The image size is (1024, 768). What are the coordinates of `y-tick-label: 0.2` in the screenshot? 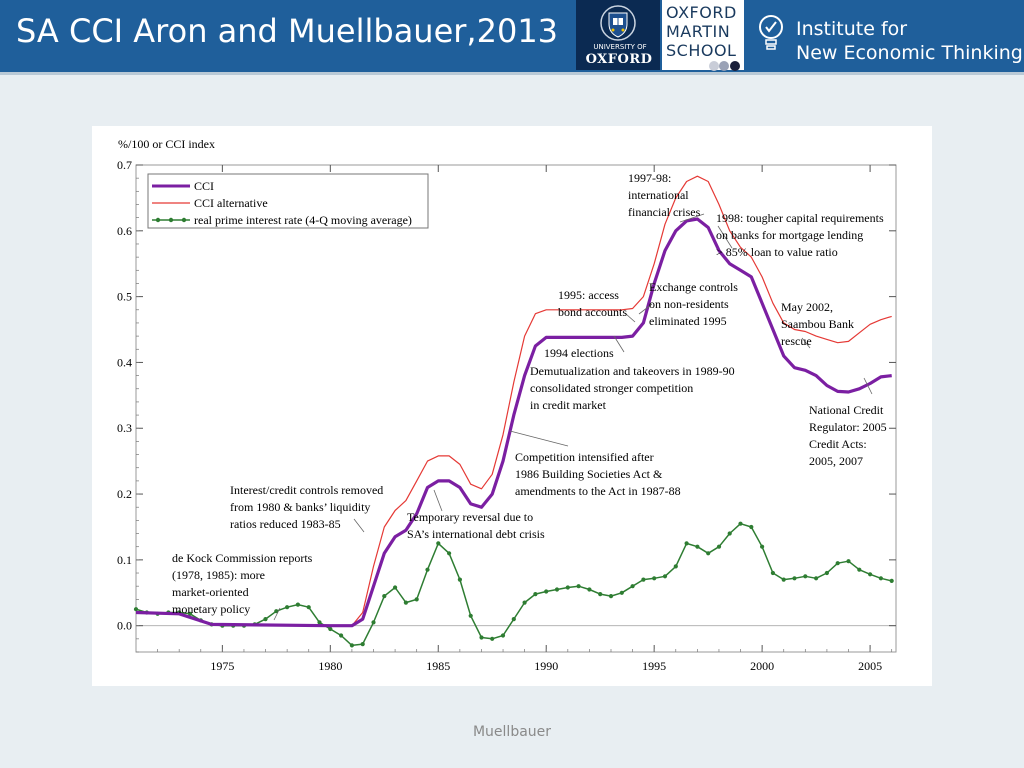 It's located at (124, 494).